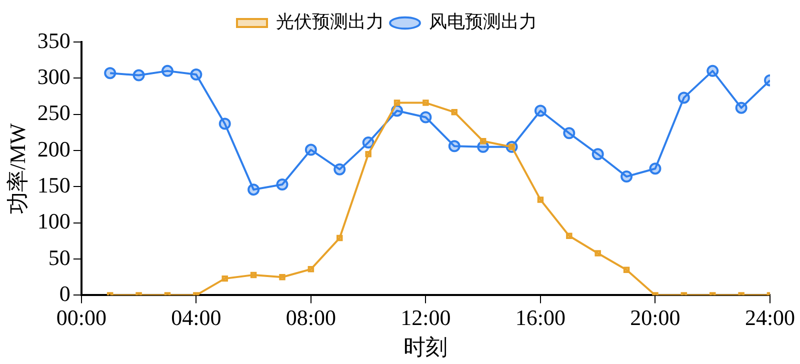 The width and height of the screenshot is (800, 364). What do you see at coordinates (655, 317) in the screenshot?
I see `x-tick-label: 20:00` at bounding box center [655, 317].